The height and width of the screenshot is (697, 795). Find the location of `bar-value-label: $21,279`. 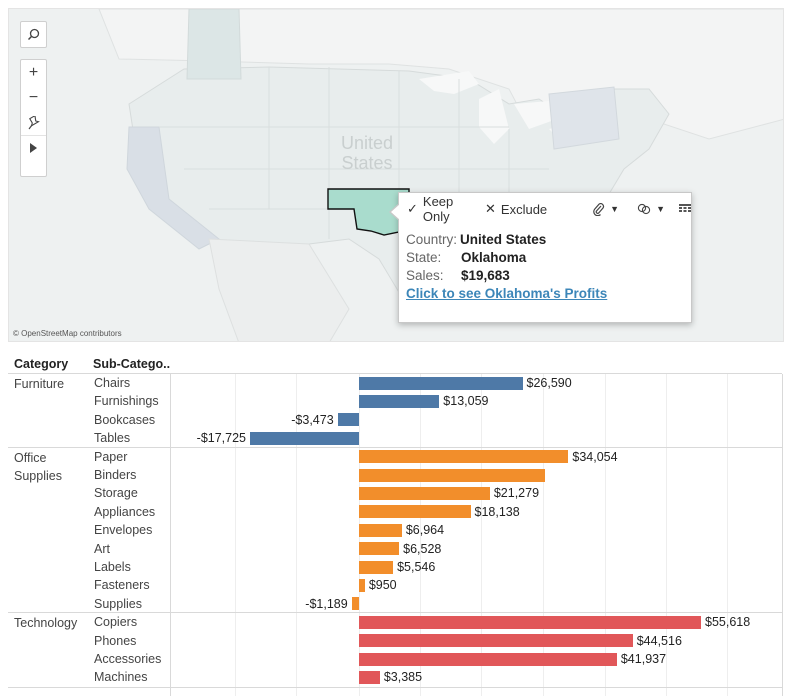

bar-value-label: $21,279 is located at coordinates (516, 493).